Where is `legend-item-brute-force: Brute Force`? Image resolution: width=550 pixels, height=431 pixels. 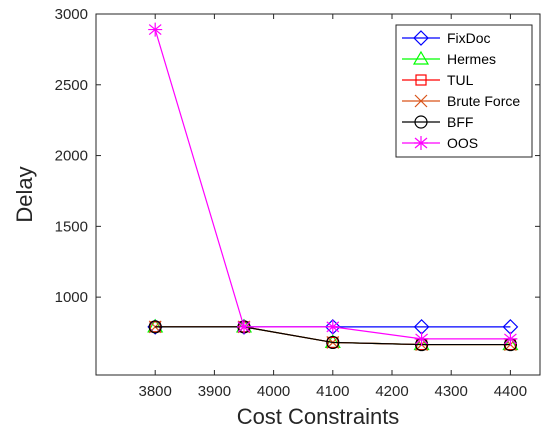
legend-item-brute-force: Brute Force is located at coordinates (461, 101).